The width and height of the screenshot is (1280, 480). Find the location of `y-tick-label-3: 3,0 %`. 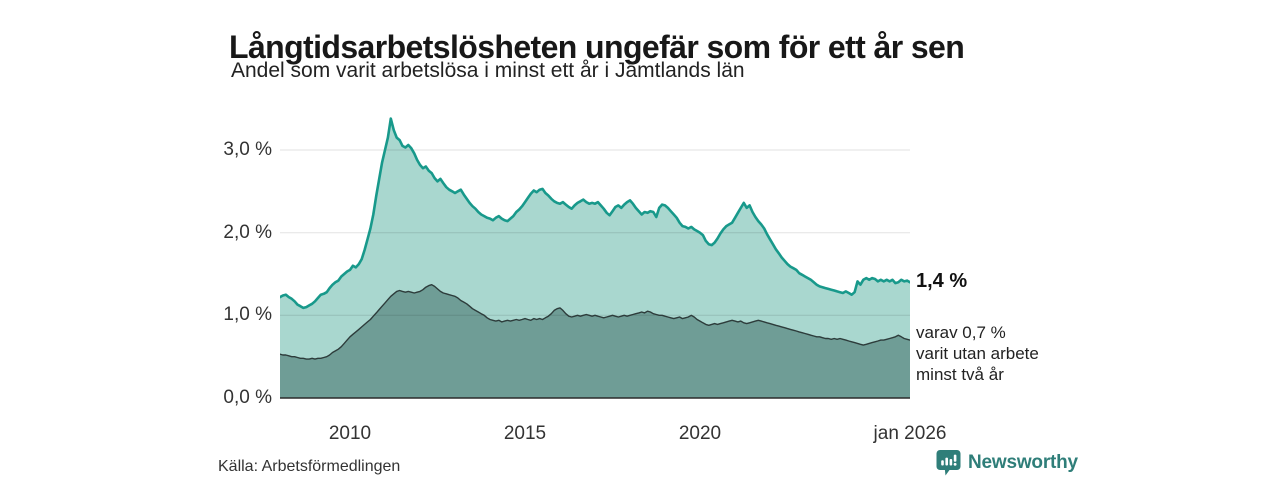

y-tick-label-3: 3,0 % is located at coordinates (247, 149).